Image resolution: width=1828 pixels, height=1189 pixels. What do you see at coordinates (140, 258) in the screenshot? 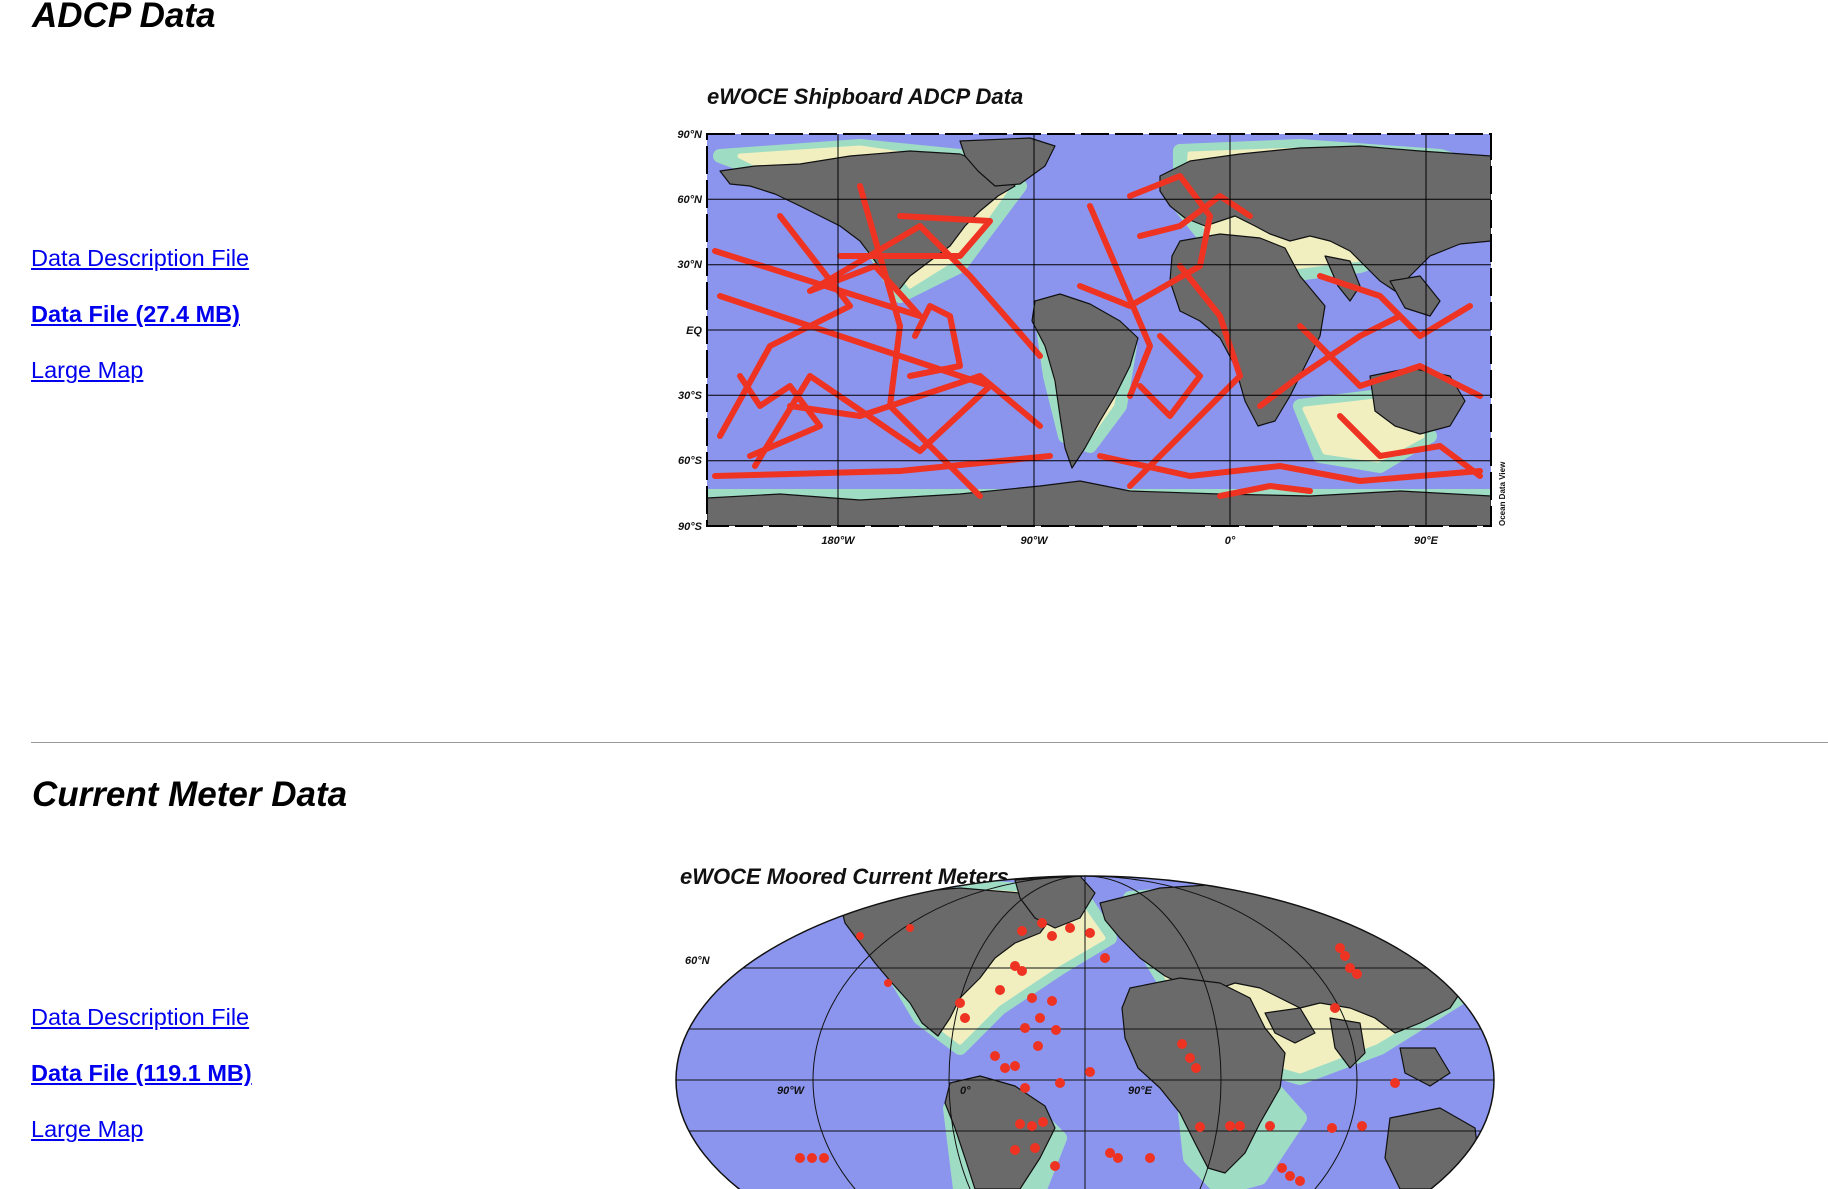
I see `adcp-data-description-link: Data Description File` at bounding box center [140, 258].